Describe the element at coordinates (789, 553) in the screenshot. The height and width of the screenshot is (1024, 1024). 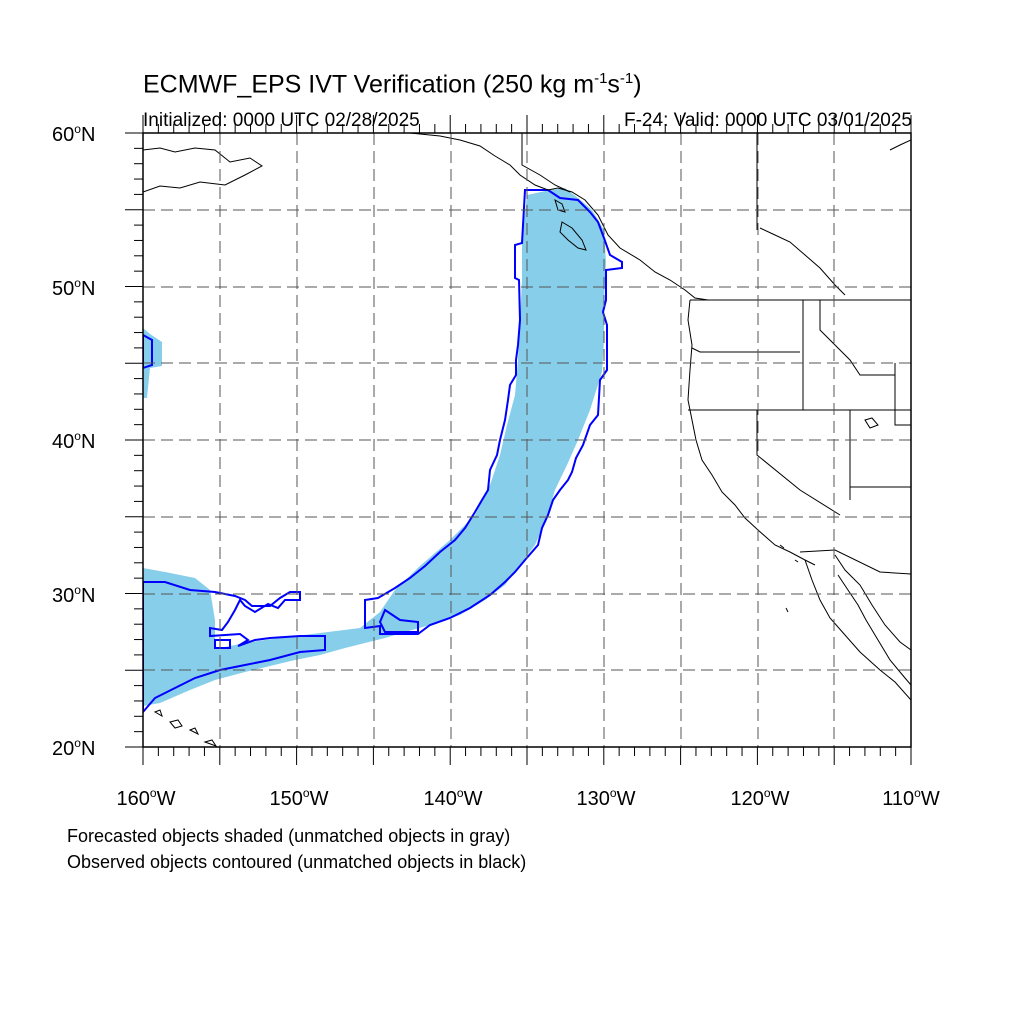
I see `channel-islands` at that location.